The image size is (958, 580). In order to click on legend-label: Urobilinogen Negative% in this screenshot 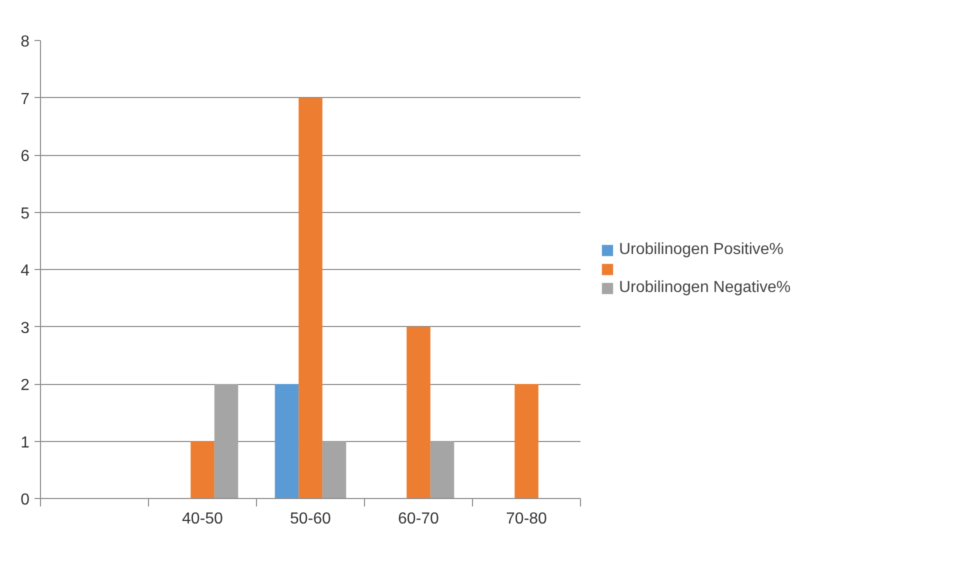, I will do `click(705, 288)`.